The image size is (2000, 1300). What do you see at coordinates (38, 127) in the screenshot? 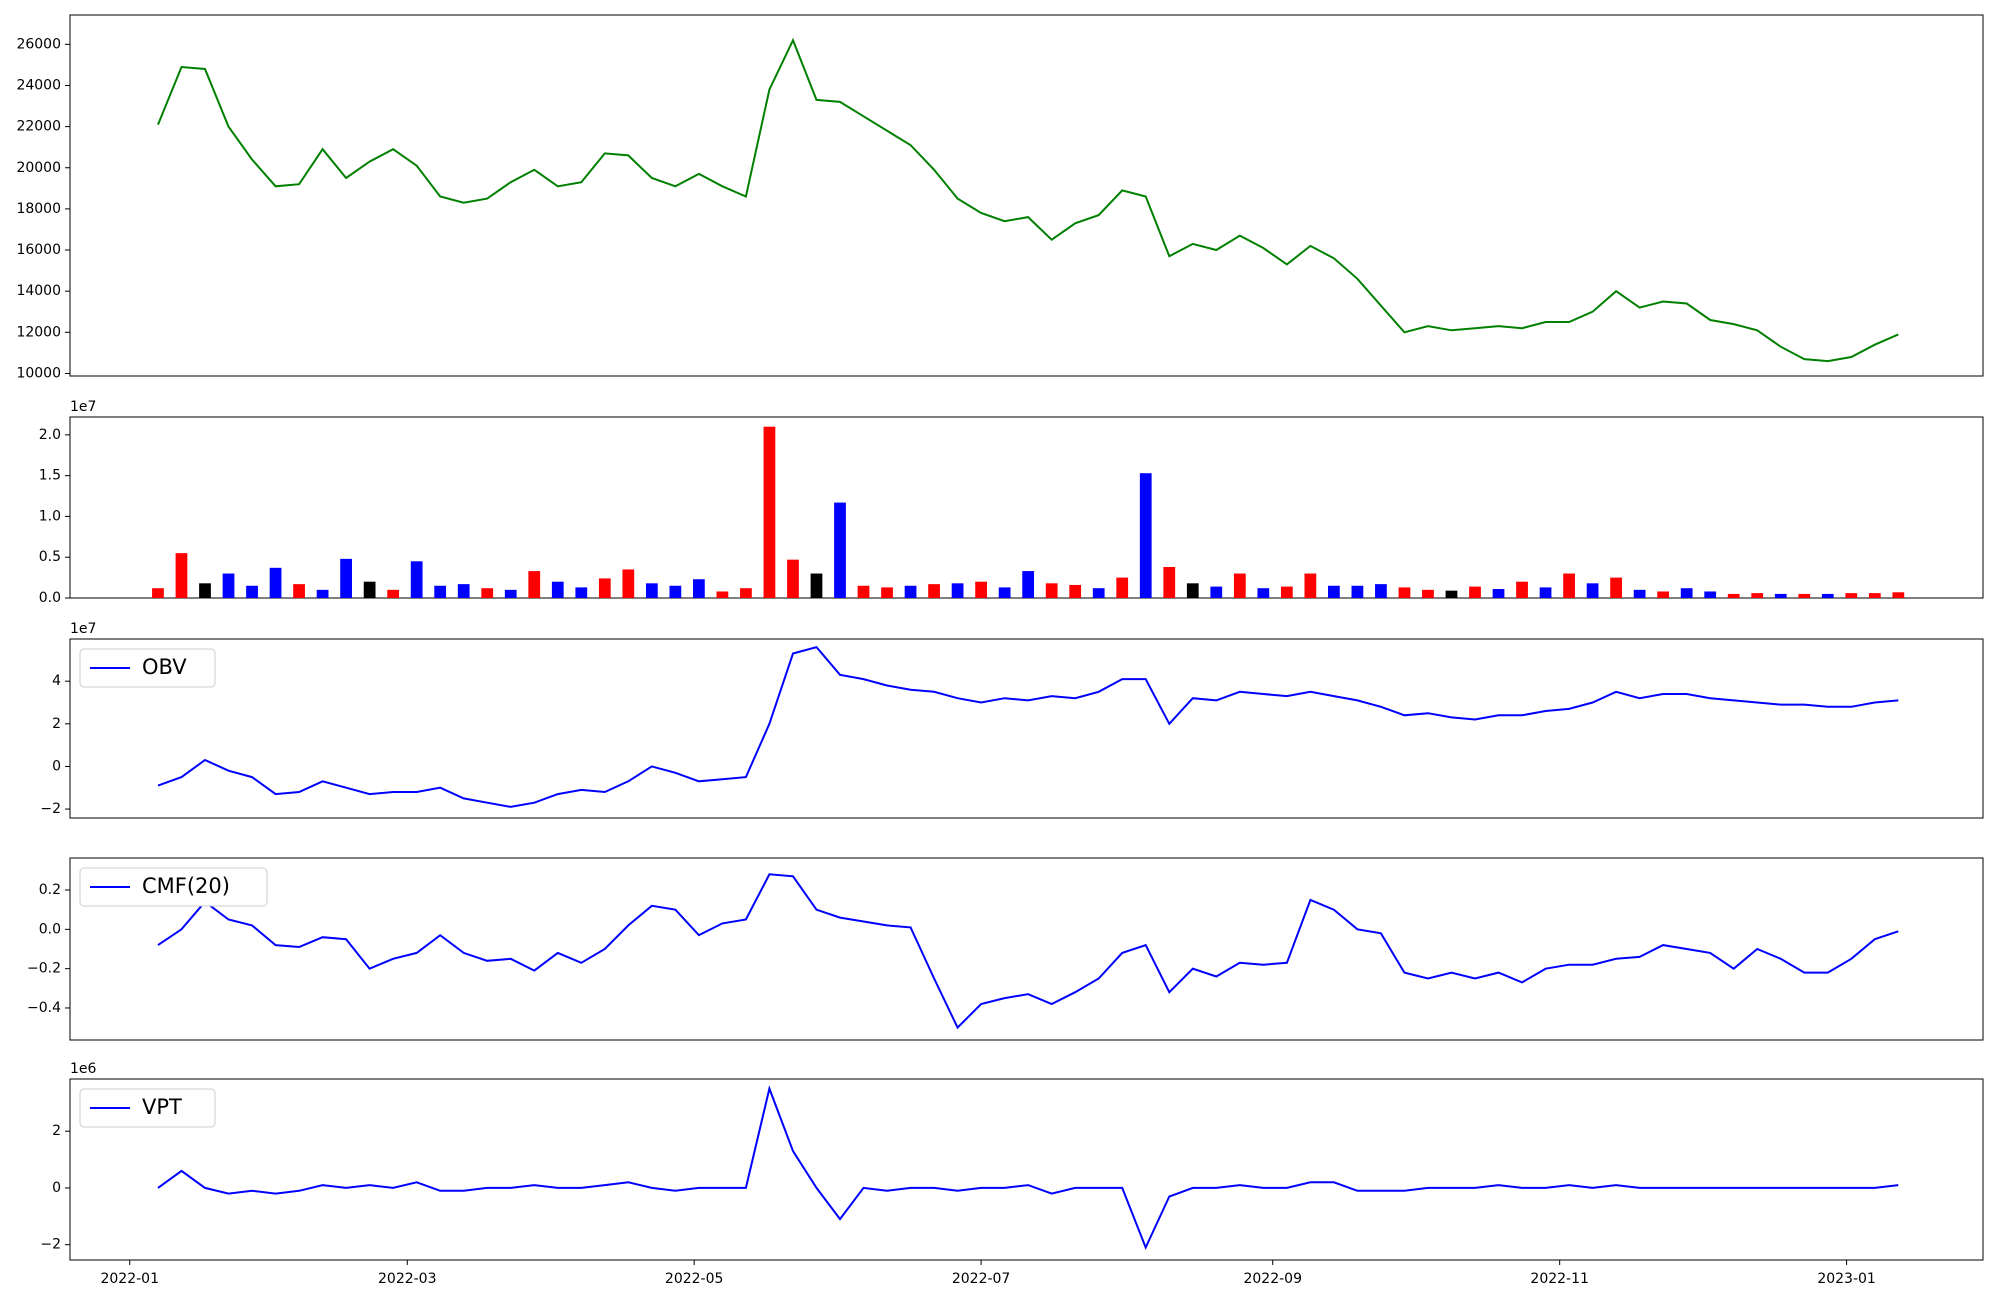
I see `y-tick-label: 22000` at bounding box center [38, 127].